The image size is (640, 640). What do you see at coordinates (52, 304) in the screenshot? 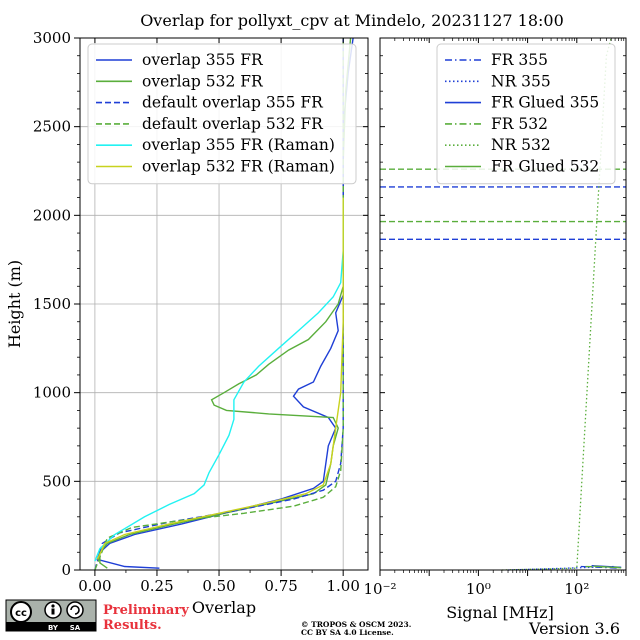
I see `overlap-ytick-label-3: 1500` at bounding box center [52, 304].